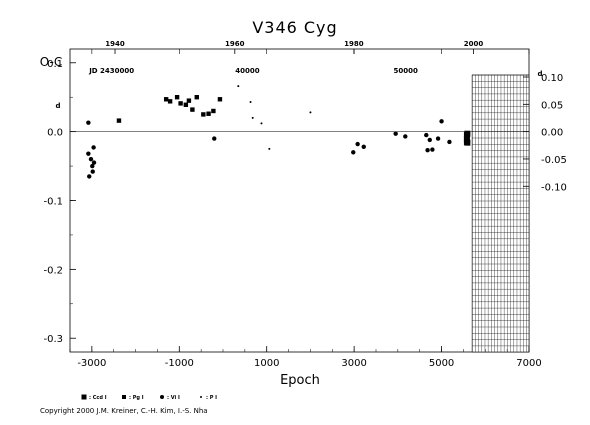 The height and width of the screenshot is (425, 590). I want to click on y-tick-label: -0.2, so click(53, 270).